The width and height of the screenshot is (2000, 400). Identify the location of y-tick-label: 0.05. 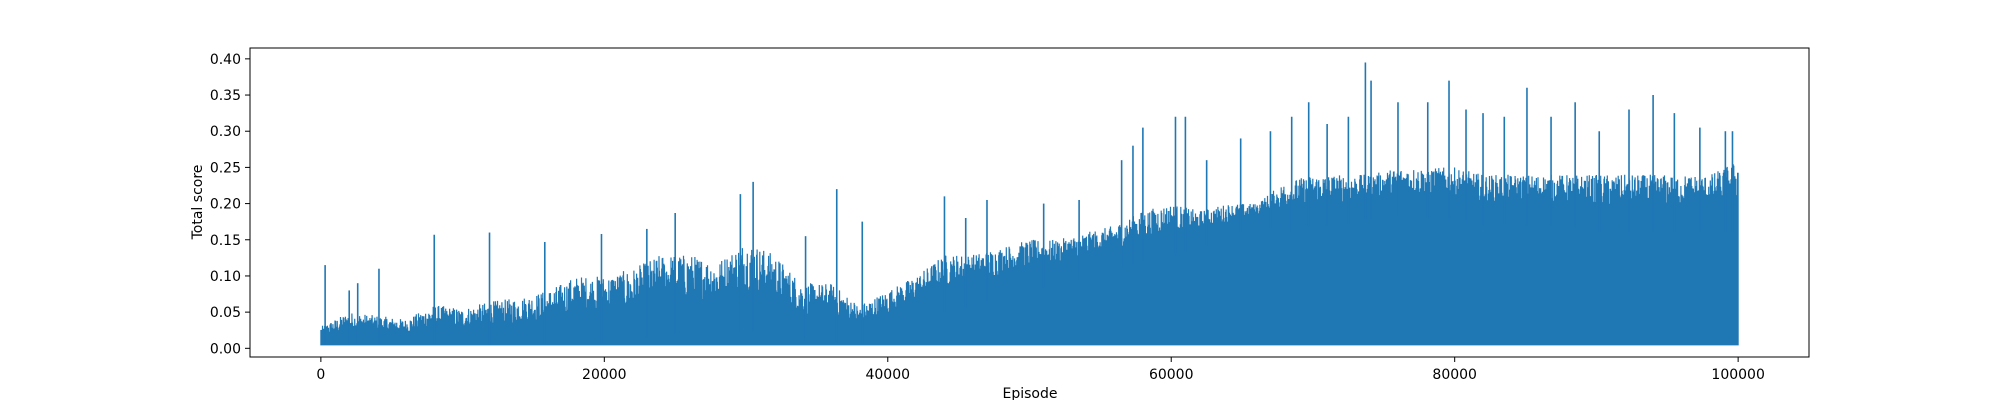
(225, 313).